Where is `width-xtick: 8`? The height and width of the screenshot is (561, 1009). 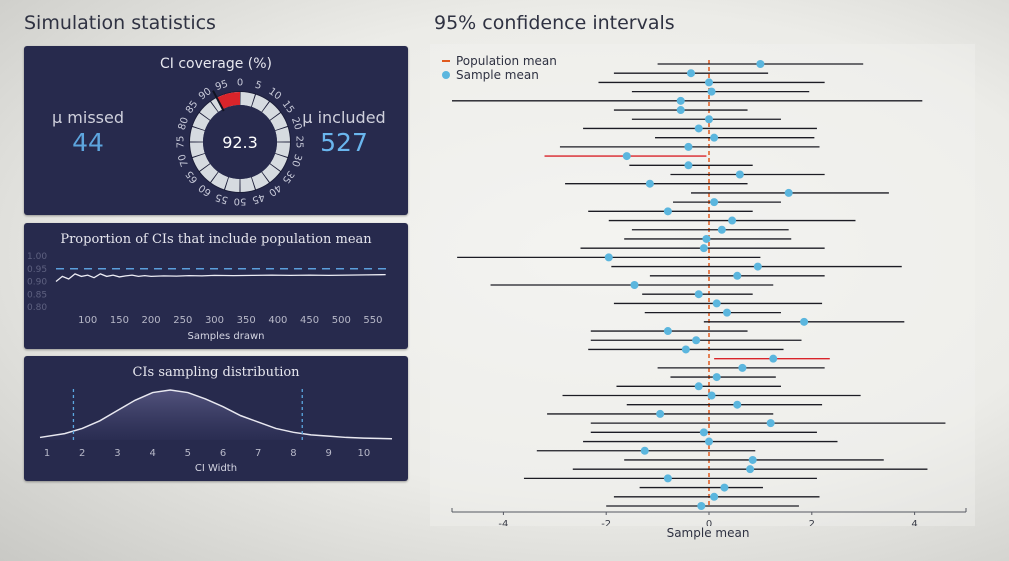 width-xtick: 8 is located at coordinates (293, 453).